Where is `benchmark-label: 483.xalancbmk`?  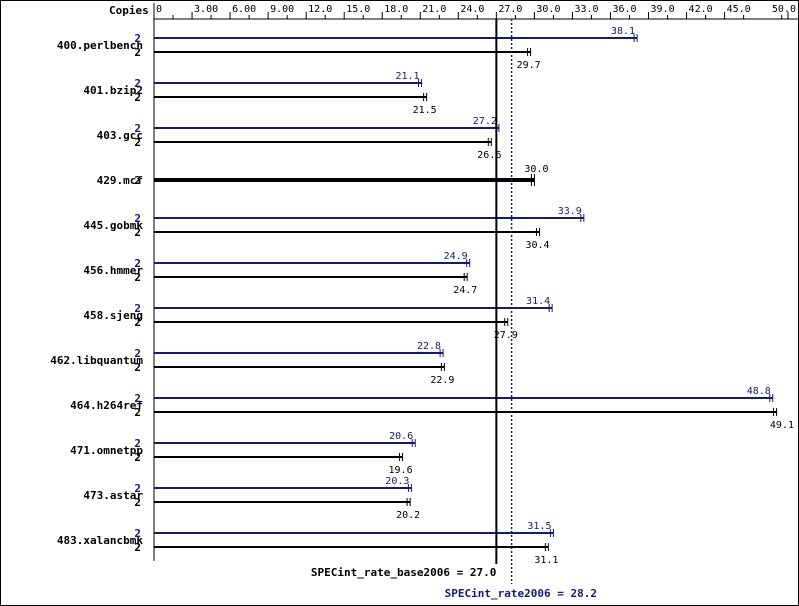 benchmark-label: 483.xalancbmk is located at coordinates (100, 540).